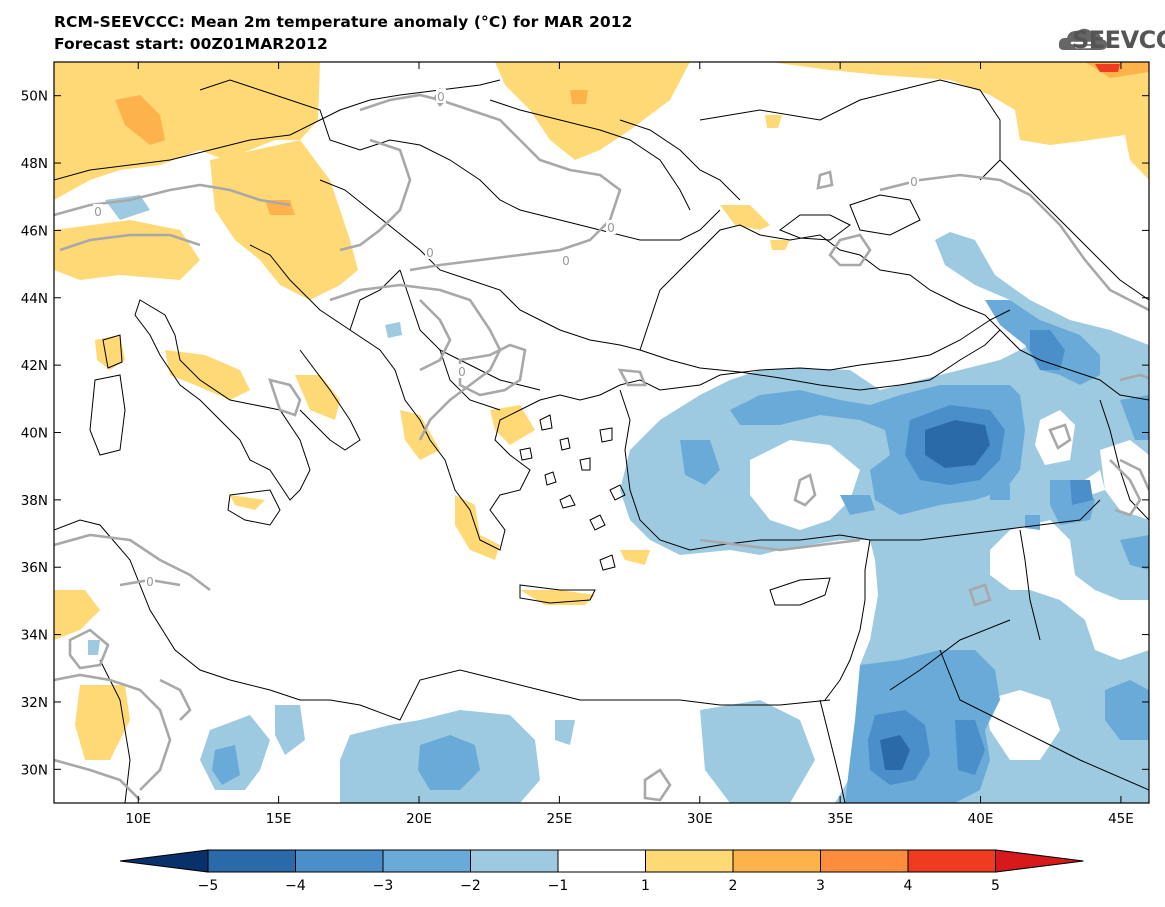 The height and width of the screenshot is (907, 1165). Describe the element at coordinates (995, 886) in the screenshot. I see `colorbar-label: 5` at that location.